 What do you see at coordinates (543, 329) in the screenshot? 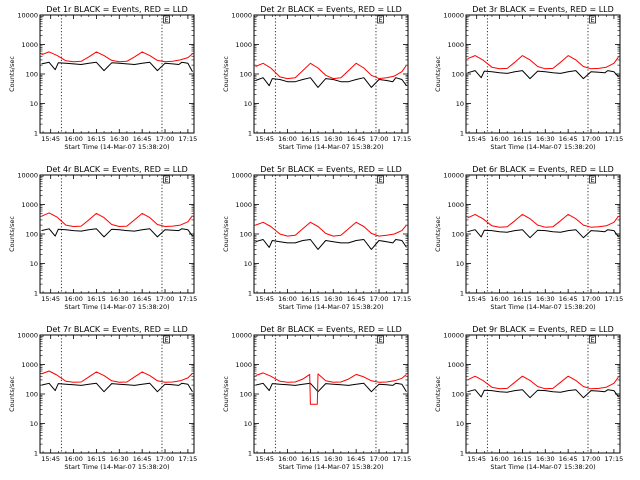
I see `panel-title: Det 9r BLACK = Events, RED = LLD` at bounding box center [543, 329].